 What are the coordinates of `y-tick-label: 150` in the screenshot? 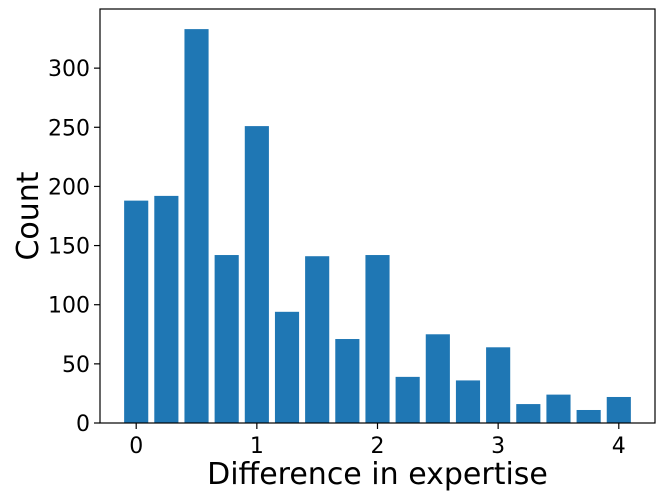 It's located at (69, 247).